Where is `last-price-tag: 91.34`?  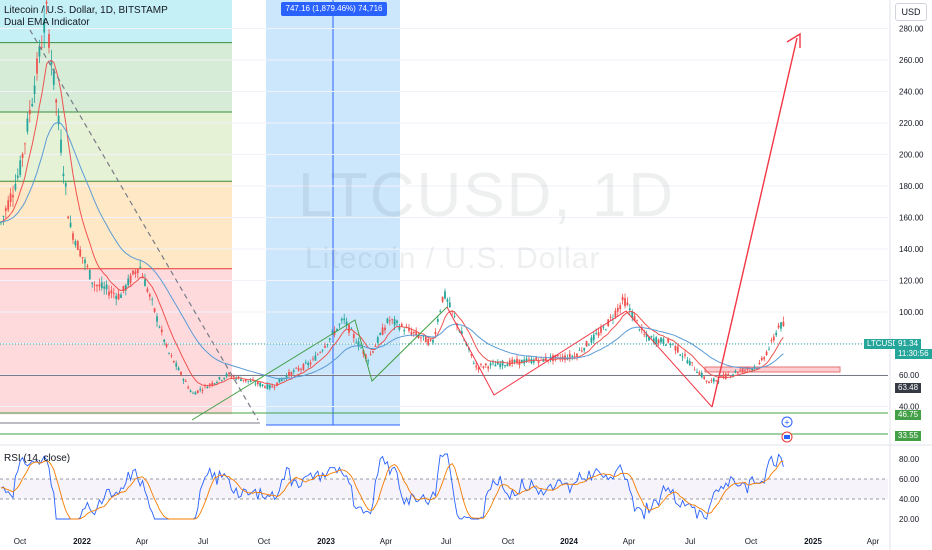
last-price-tag: 91.34 is located at coordinates (908, 344).